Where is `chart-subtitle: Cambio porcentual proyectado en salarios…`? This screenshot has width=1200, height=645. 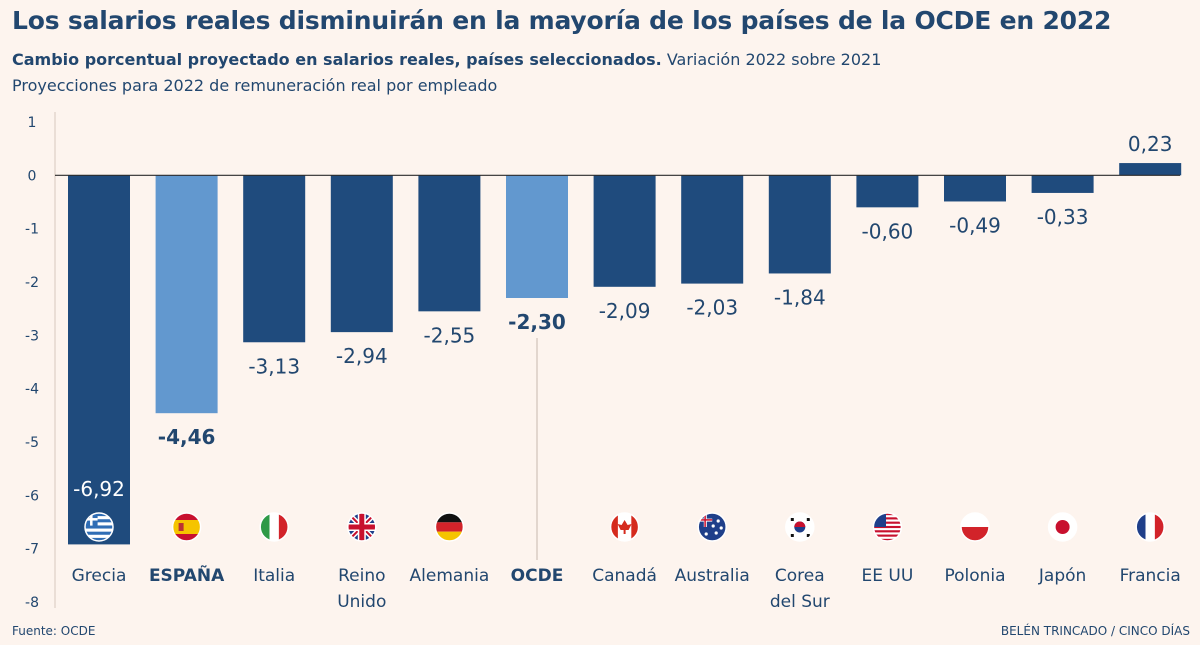 chart-subtitle: Cambio porcentual proyectado en salarios… is located at coordinates (446, 59).